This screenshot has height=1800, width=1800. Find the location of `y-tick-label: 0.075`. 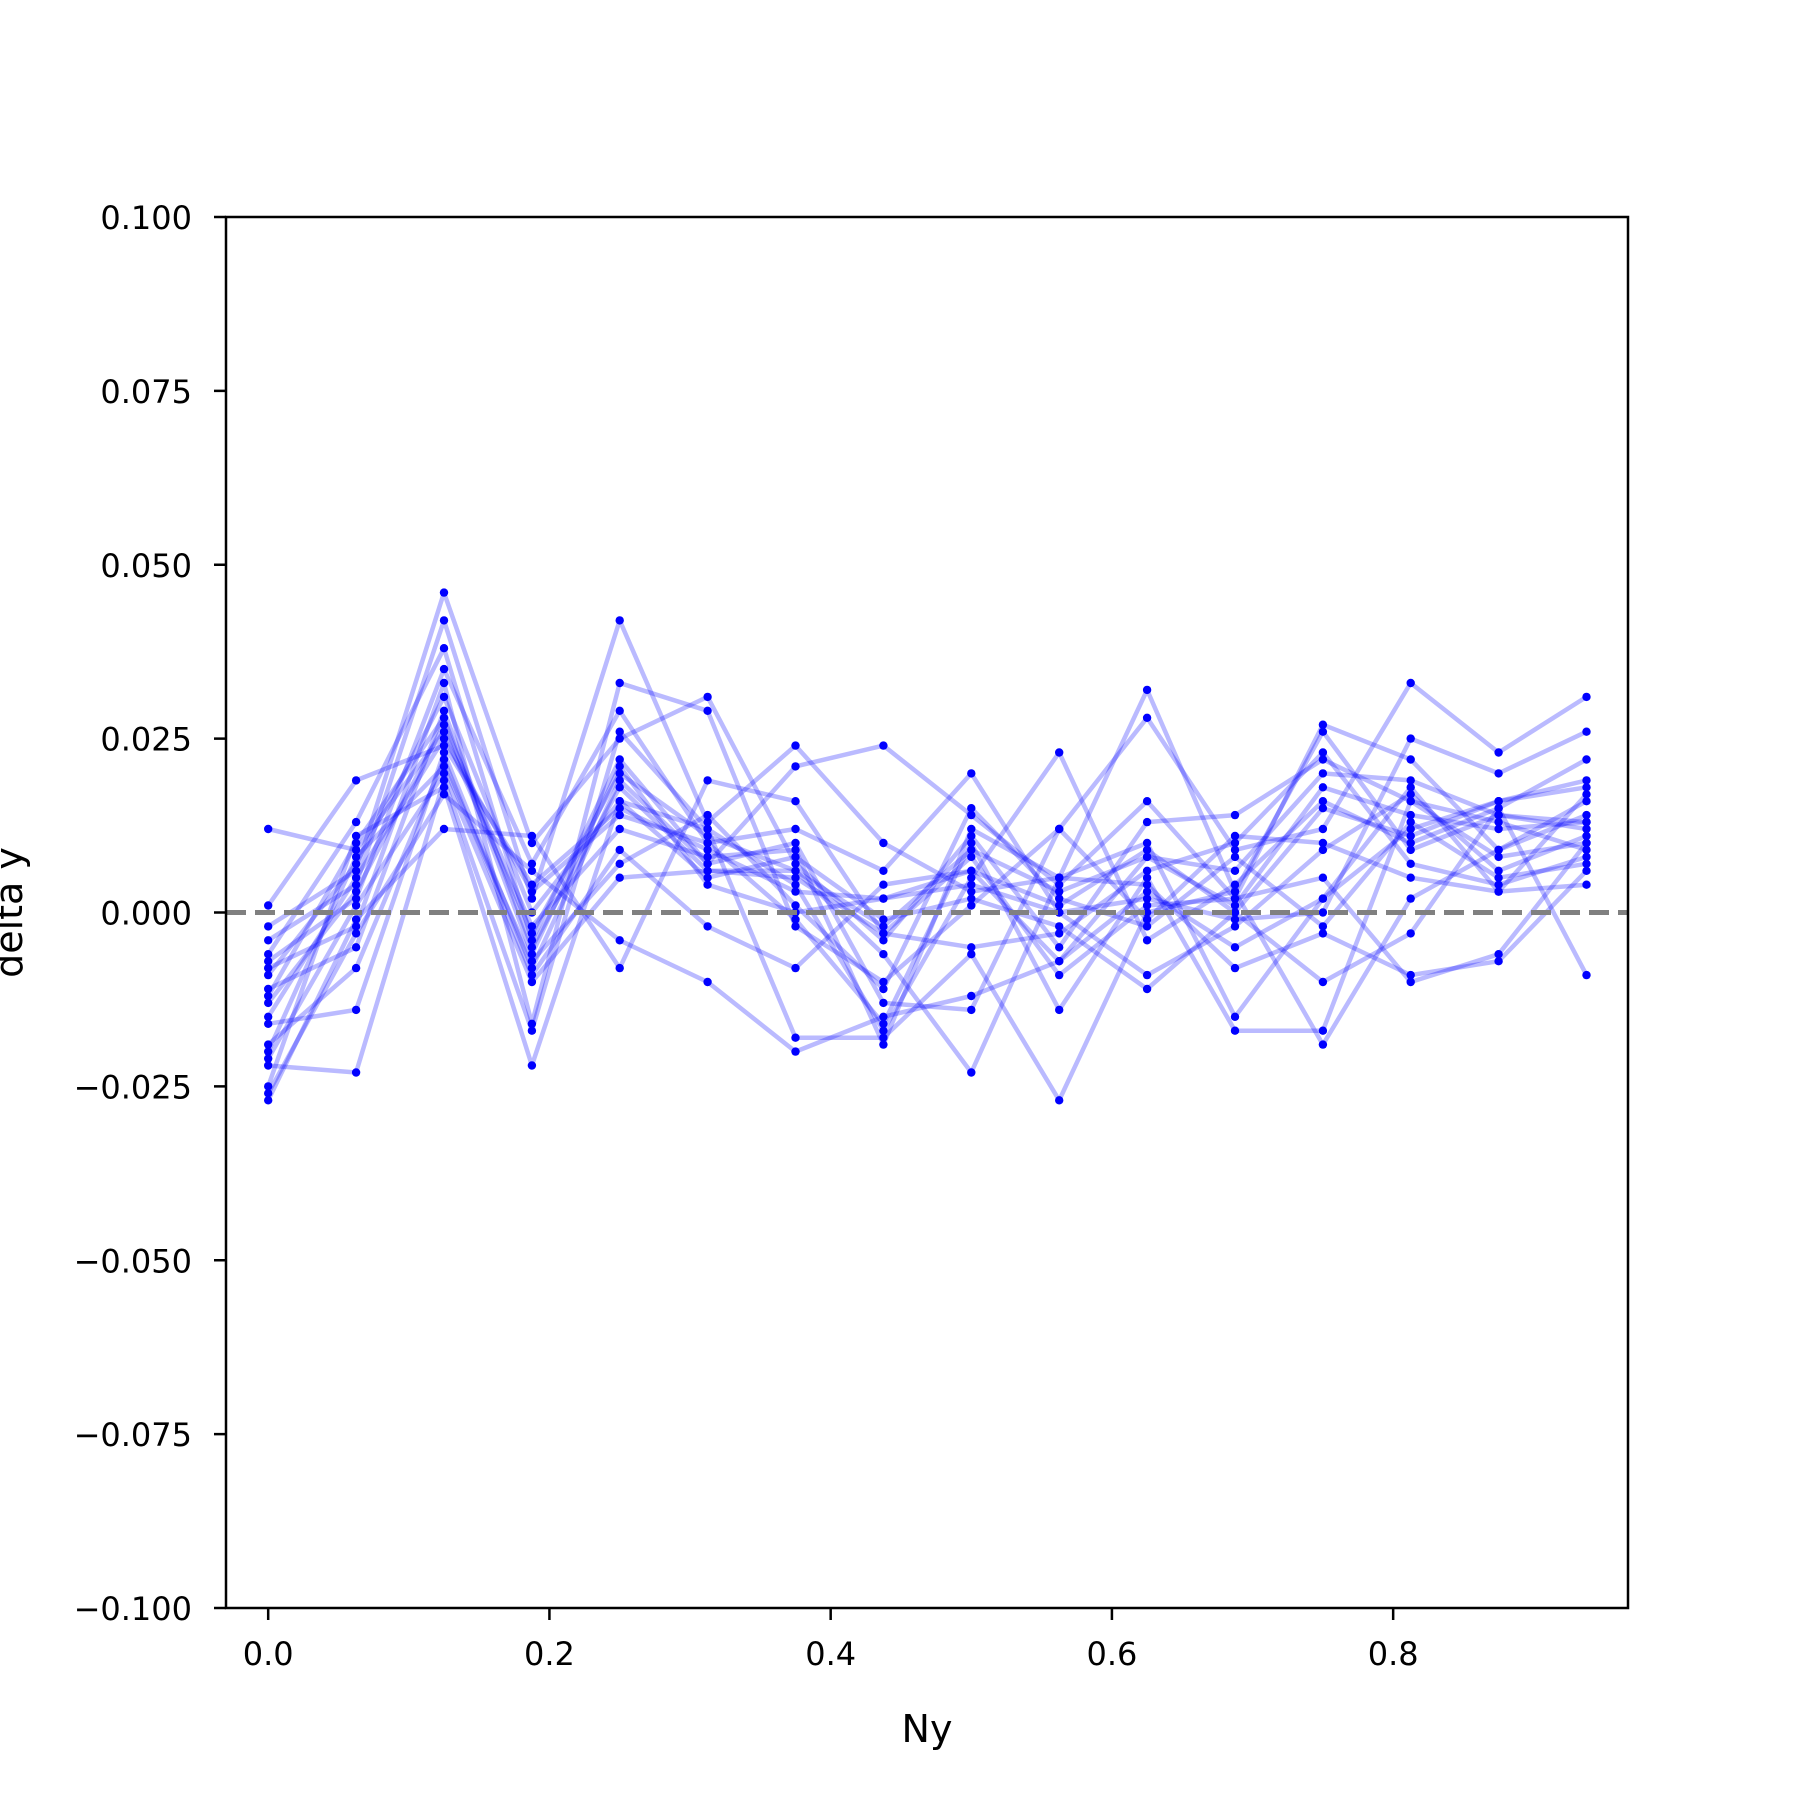

y-tick-label: 0.075 is located at coordinates (146, 392).